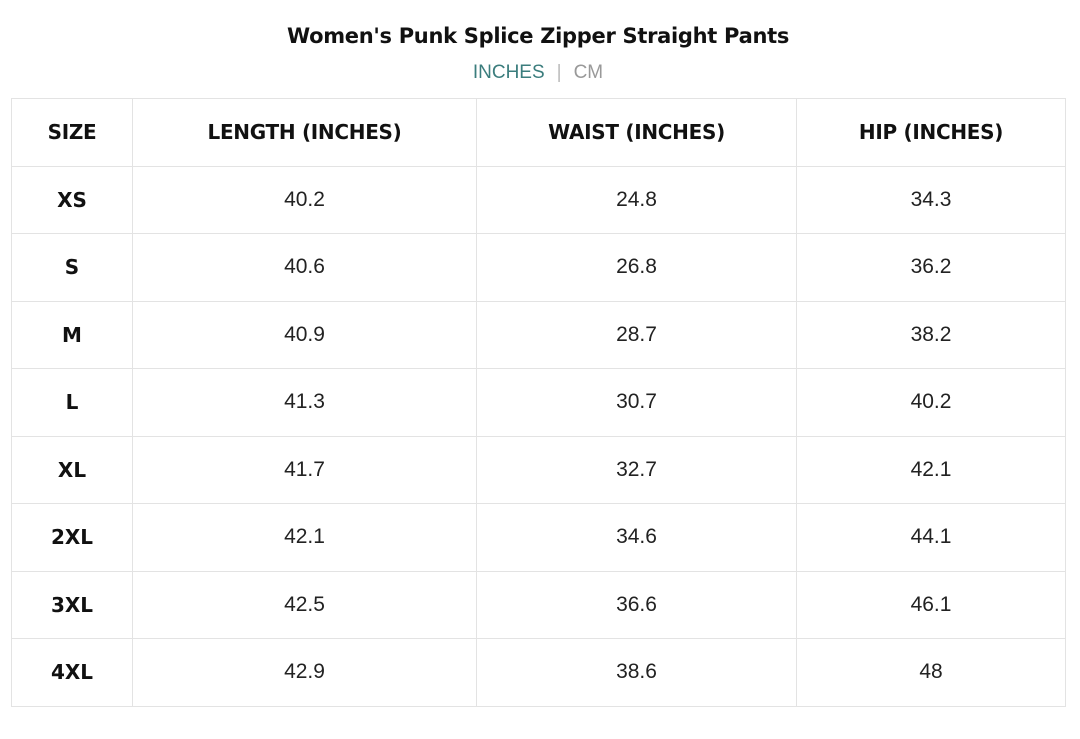 The height and width of the screenshot is (739, 1080). Describe the element at coordinates (304, 334) in the screenshot. I see `length-cell: 40.9` at that location.